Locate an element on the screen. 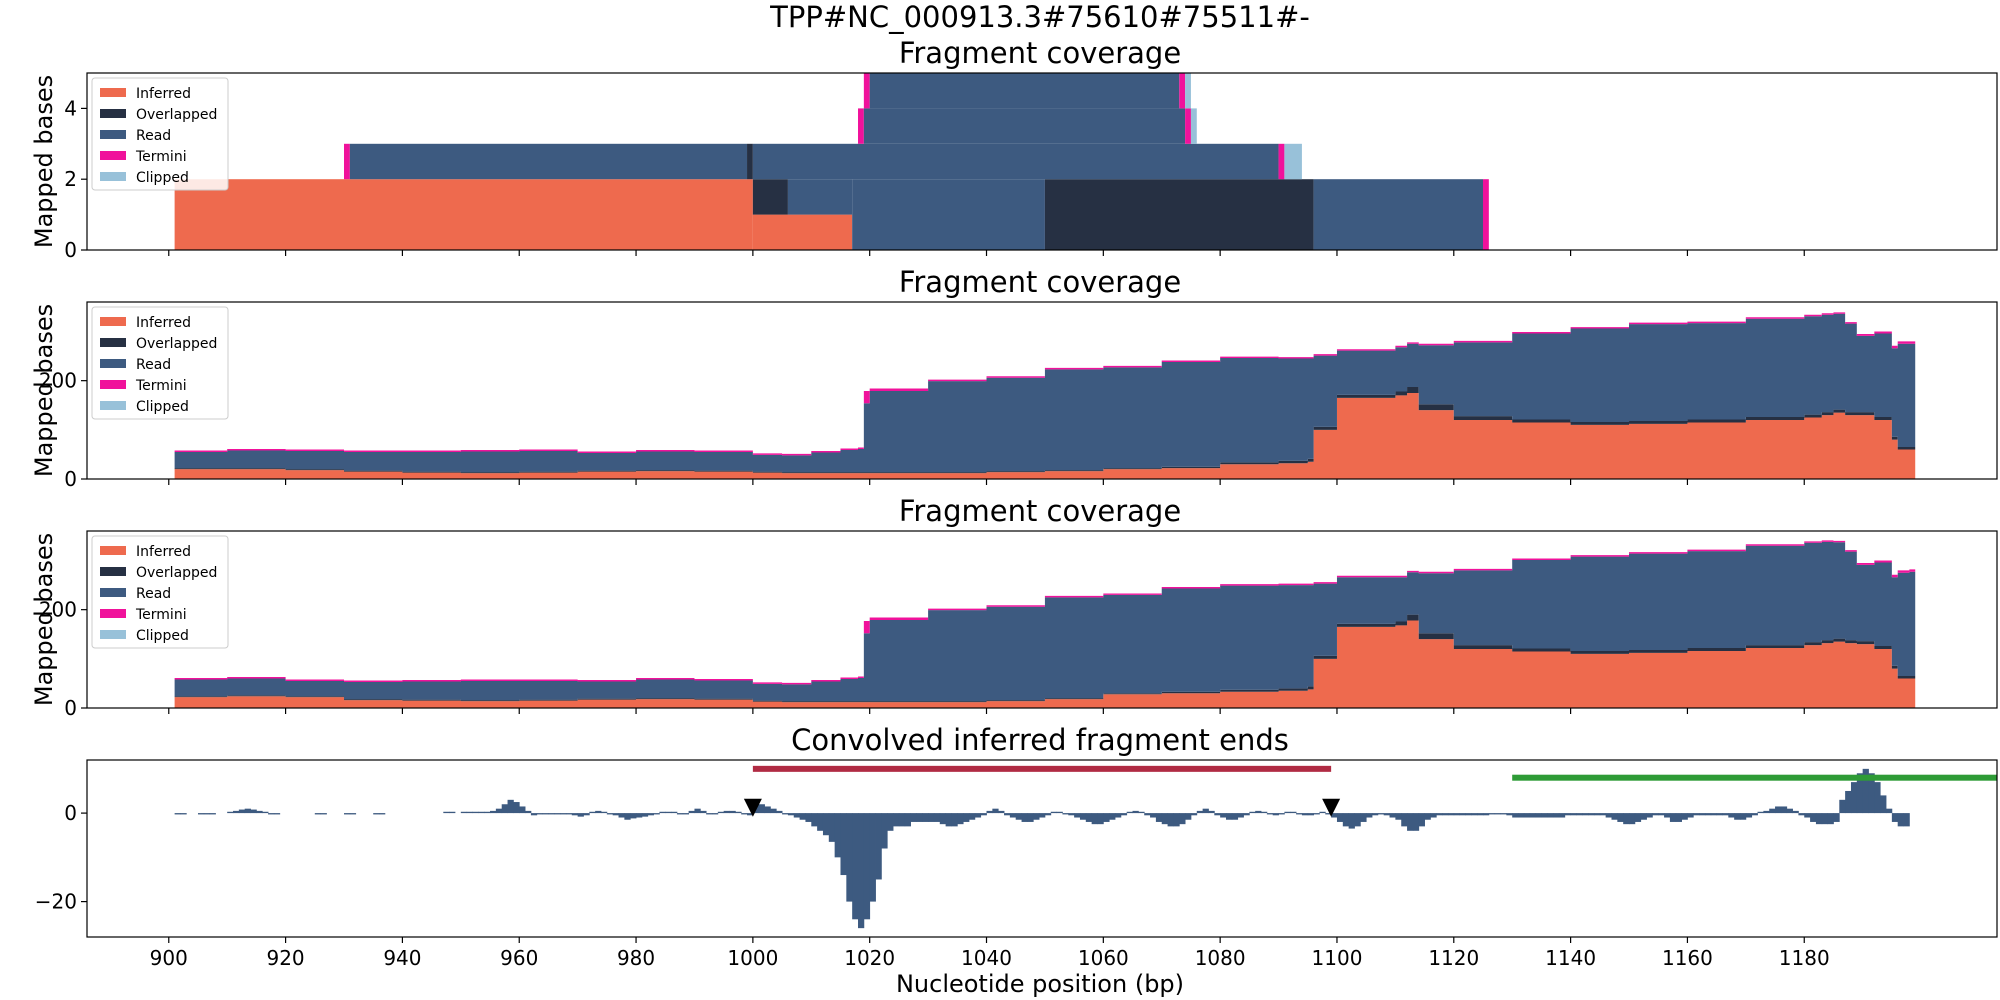 The image size is (2000, 1000). legend-swatch-overlapped is located at coordinates (113, 342).